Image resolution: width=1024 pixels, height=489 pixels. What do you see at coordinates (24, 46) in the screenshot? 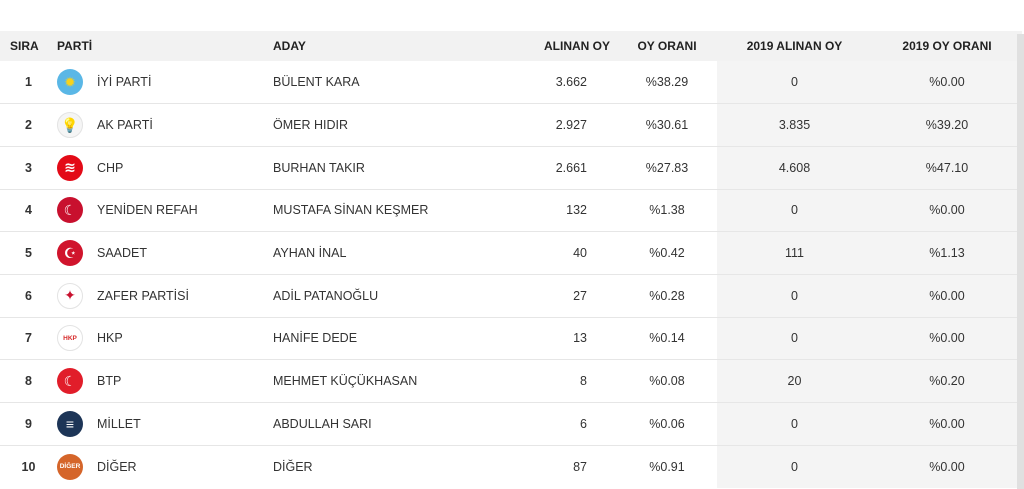
I see `header-sira: SIRA` at bounding box center [24, 46].